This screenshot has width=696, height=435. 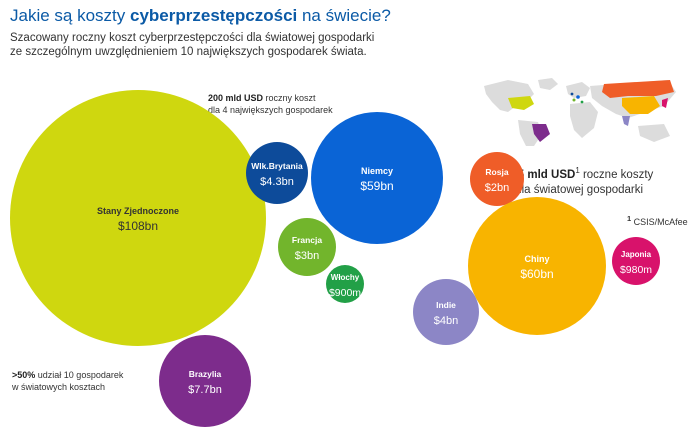 What do you see at coordinates (536, 259) in the screenshot?
I see `bubble-label-7: Chiny` at bounding box center [536, 259].